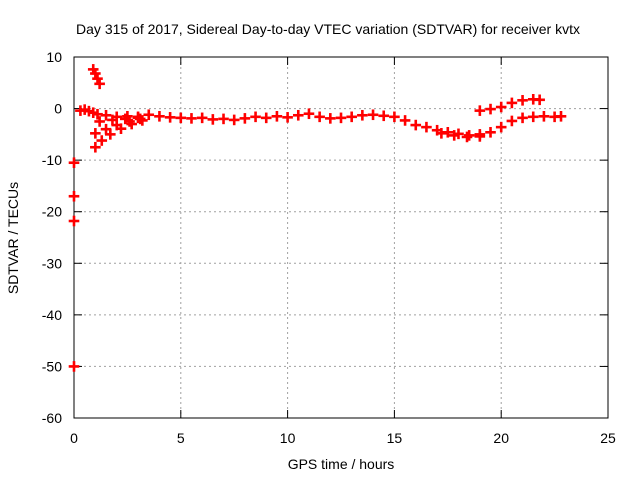  What do you see at coordinates (608, 438) in the screenshot?
I see `x-tick-label: 25` at bounding box center [608, 438].